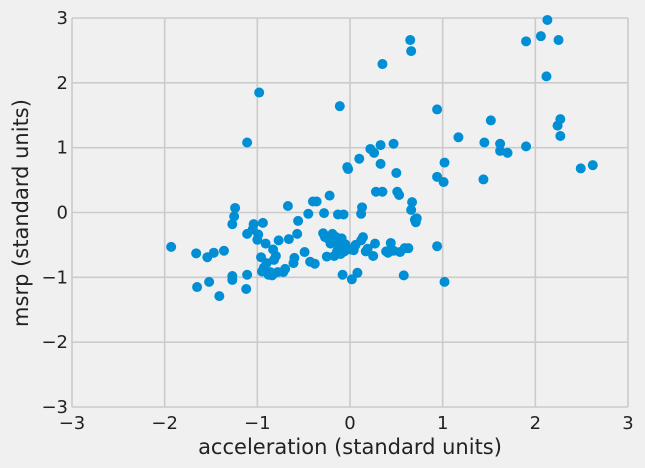  I want to click on x-tick-label: −2, so click(164, 423).